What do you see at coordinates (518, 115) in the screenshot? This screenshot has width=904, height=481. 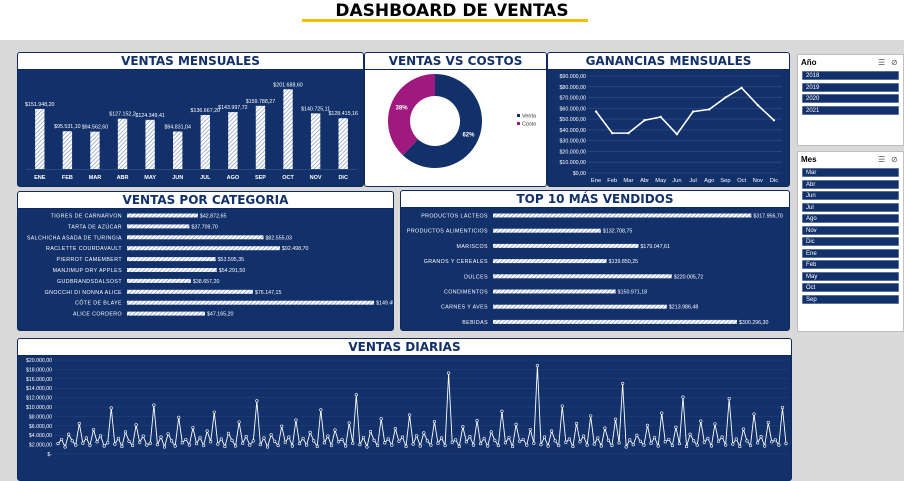 I see `legend-swatch` at bounding box center [518, 115].